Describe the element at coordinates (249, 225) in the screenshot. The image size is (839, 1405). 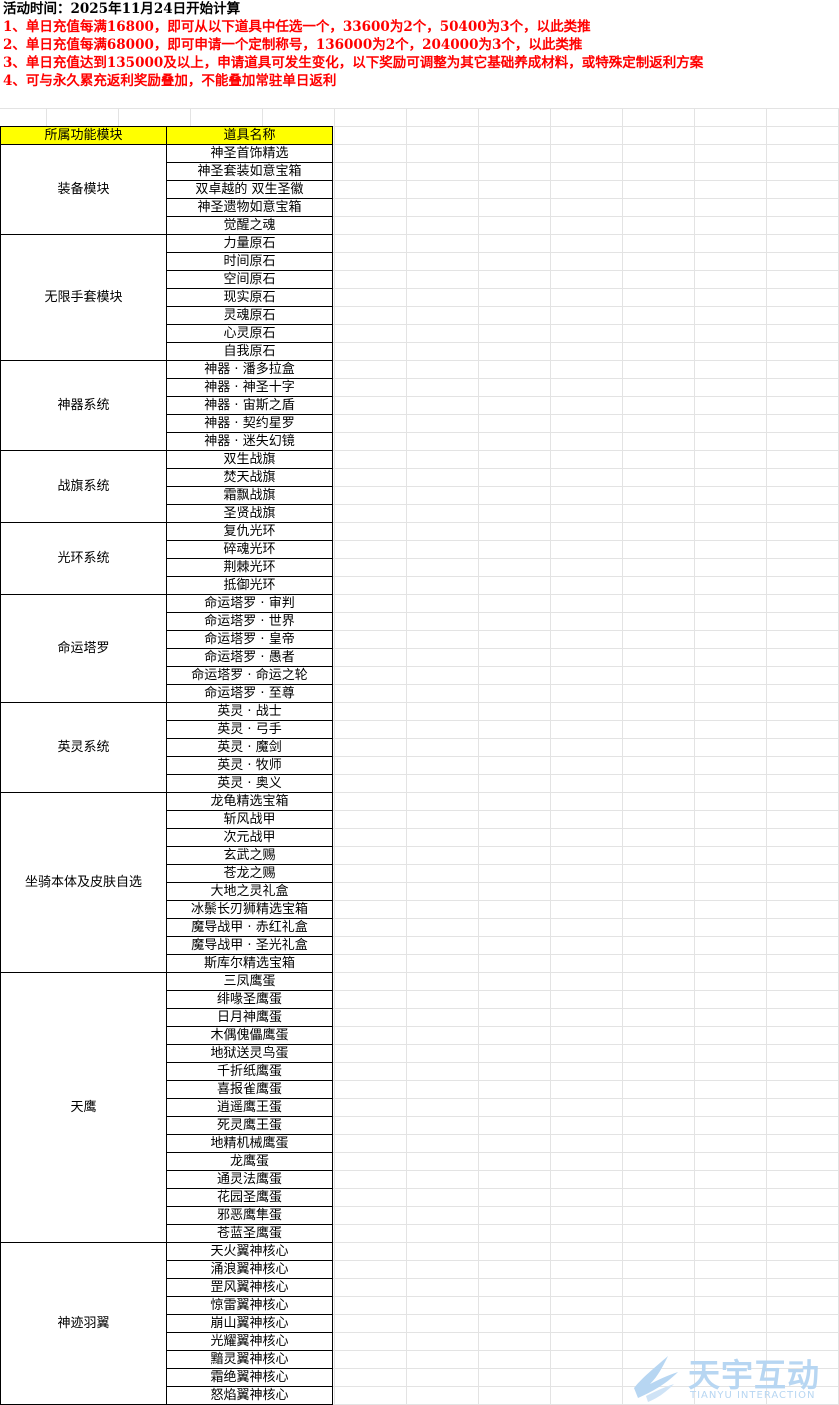
I see `item-name-cell: 觉醒之魂` at that location.